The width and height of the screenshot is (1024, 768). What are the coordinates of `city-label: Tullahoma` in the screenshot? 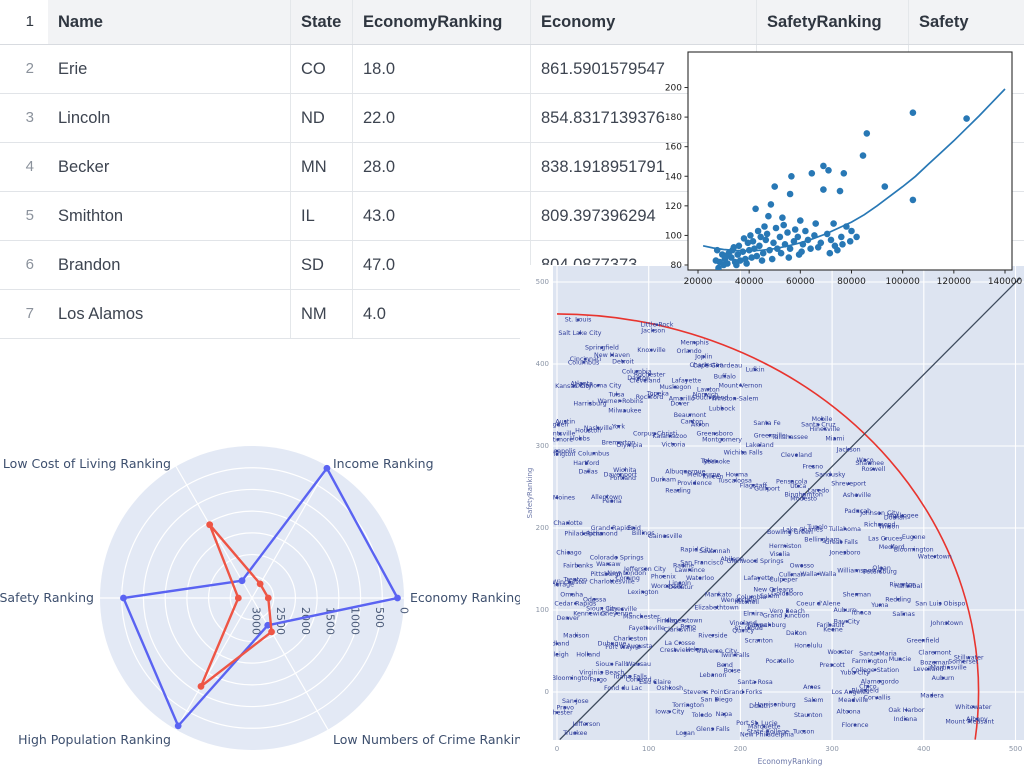 It's located at (844, 529).